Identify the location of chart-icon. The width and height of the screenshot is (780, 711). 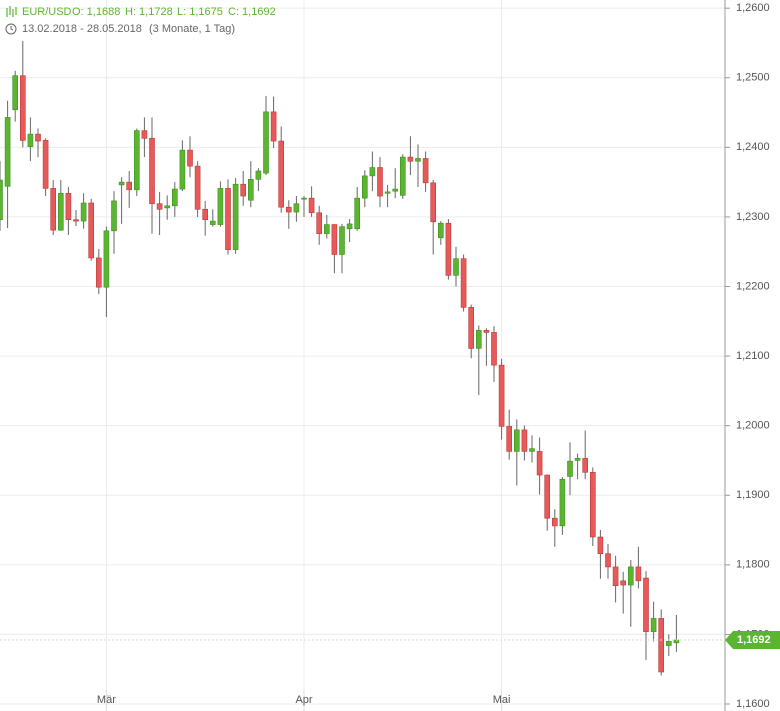
(11, 11).